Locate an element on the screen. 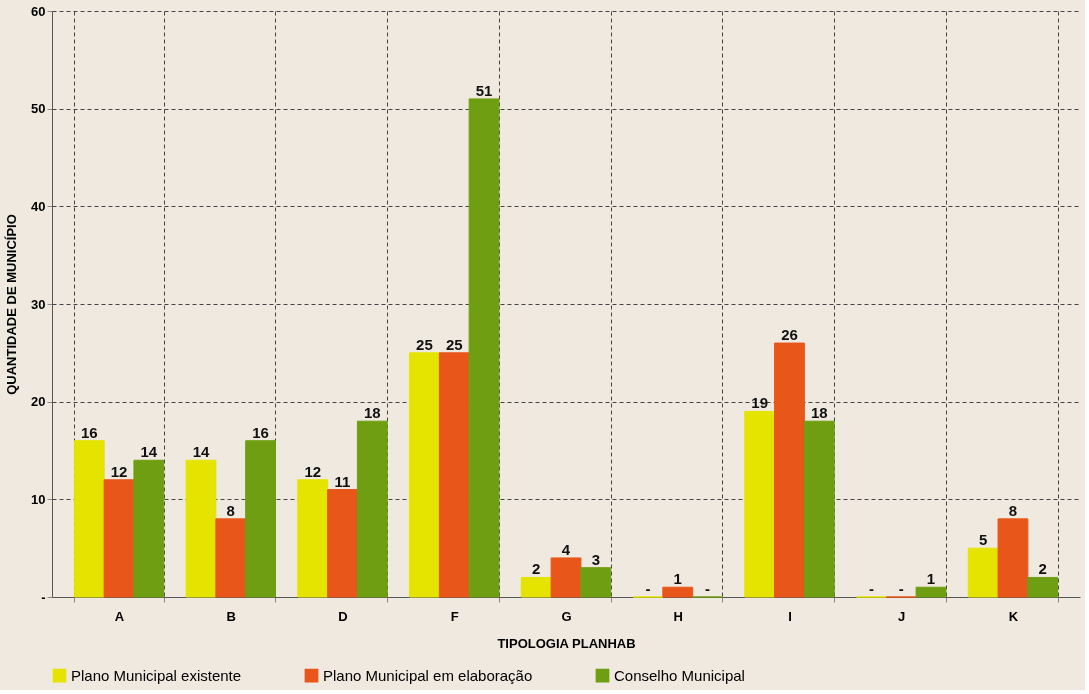  data-label: 51 is located at coordinates (484, 90).